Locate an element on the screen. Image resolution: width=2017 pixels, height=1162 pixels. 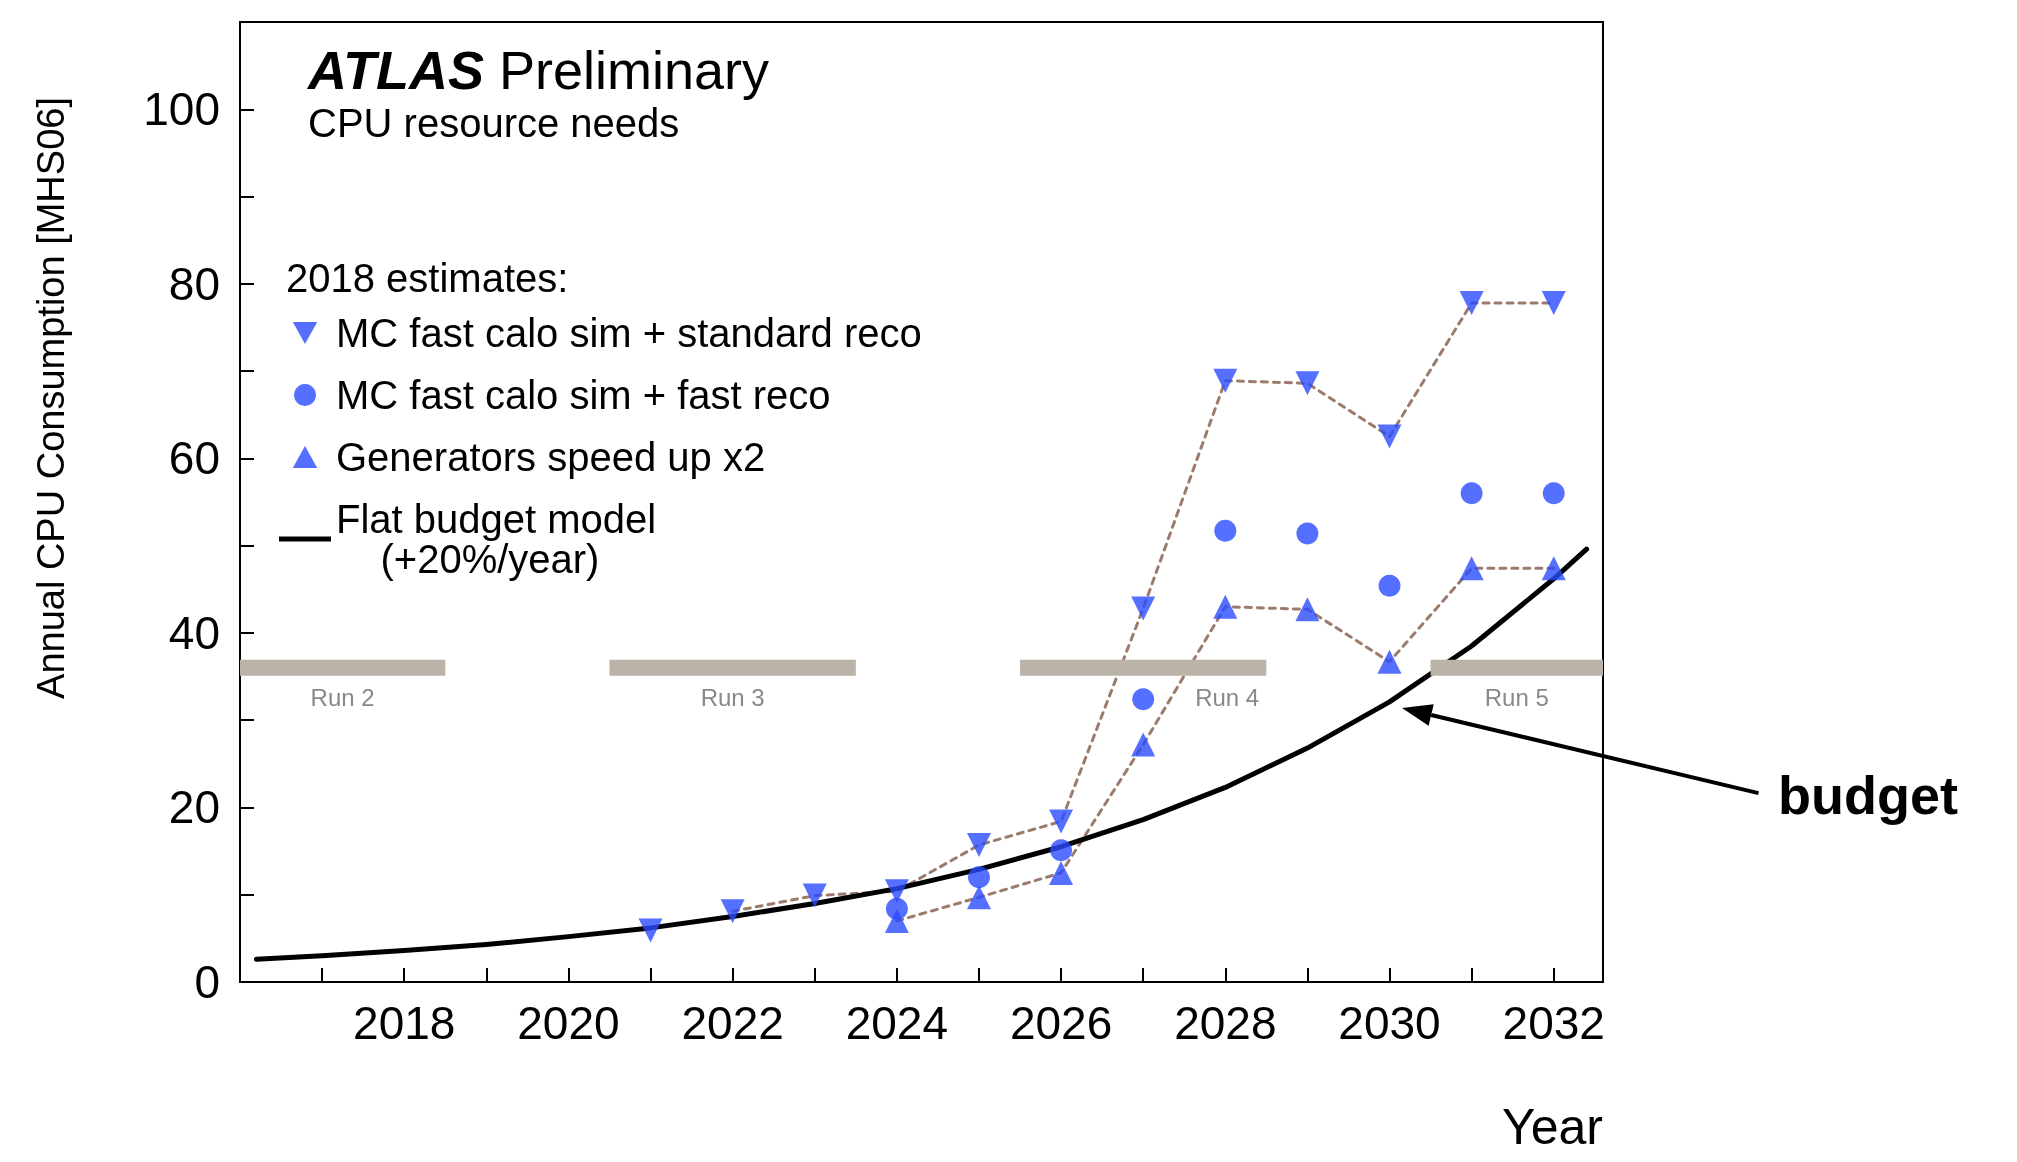
legend-label: Generators speed up x2 is located at coordinates (551, 457).